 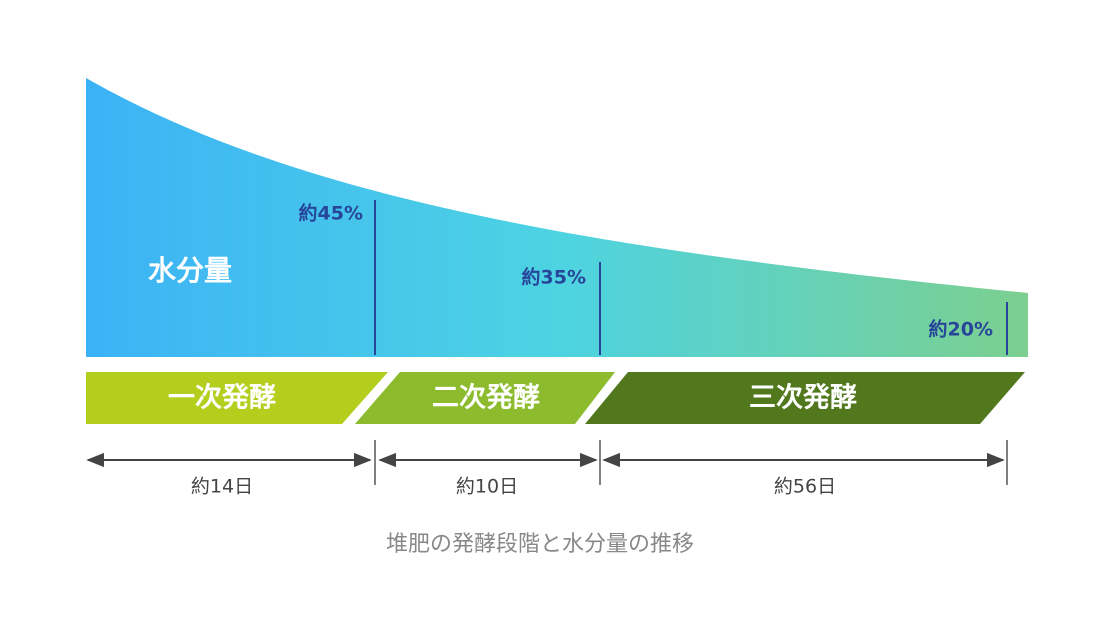 What do you see at coordinates (331, 213) in the screenshot?
I see `marker-label: 約45%` at bounding box center [331, 213].